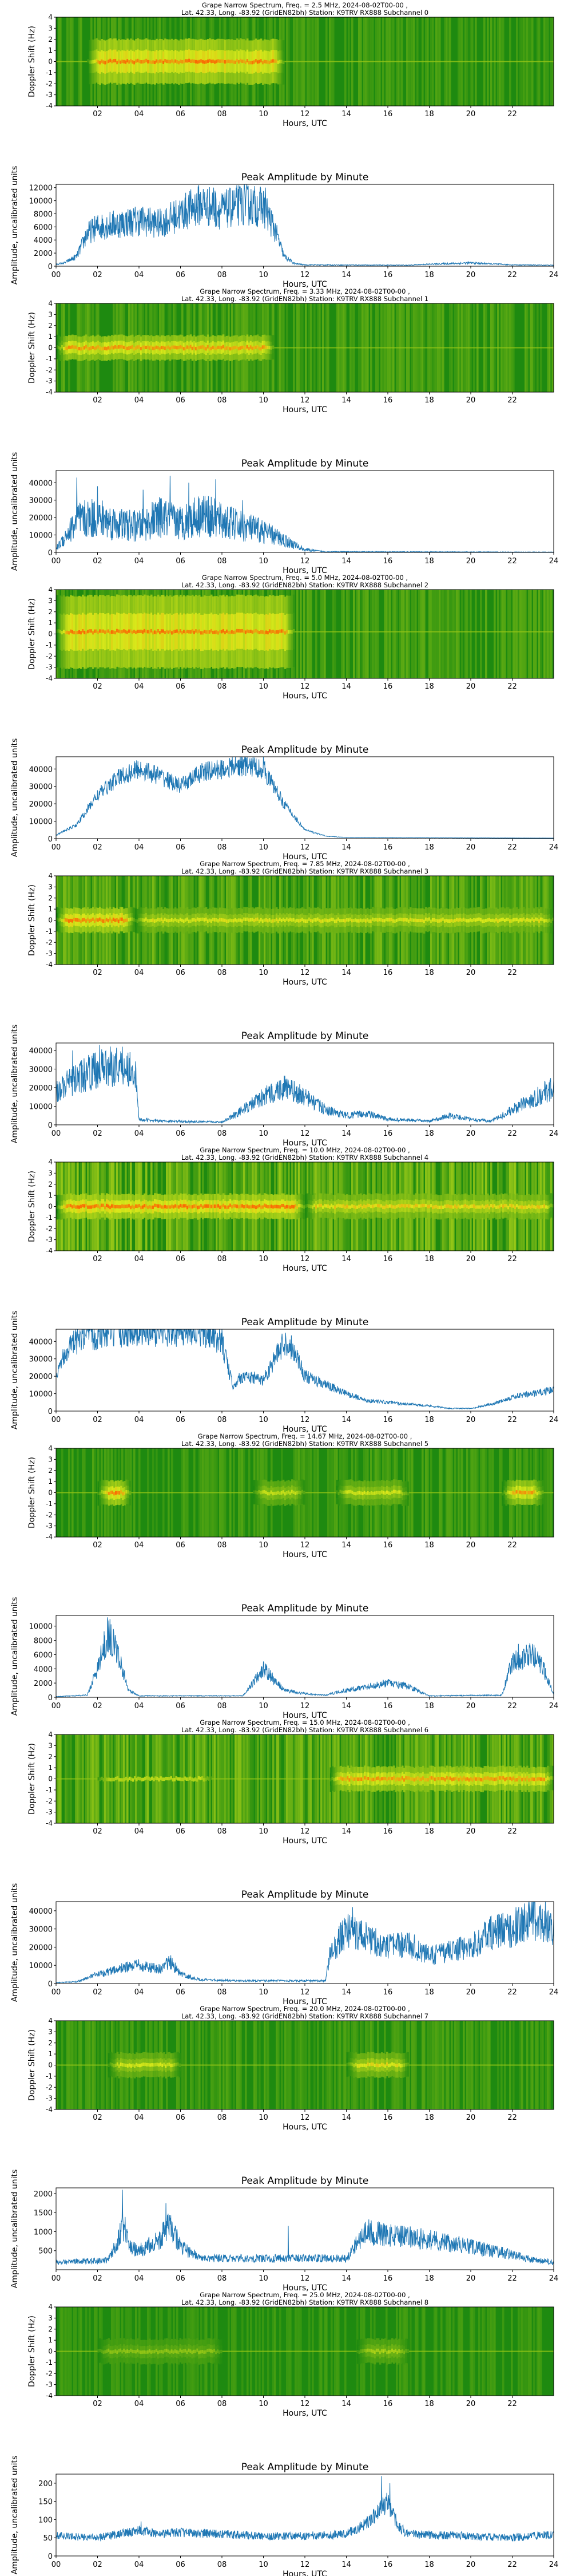 The height and width of the screenshot is (2576, 572). Describe the element at coordinates (305, 347) in the screenshot. I see `spectrogram-image` at that location.